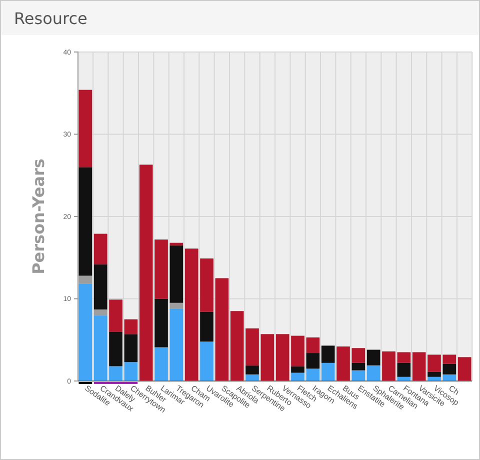 The height and width of the screenshot is (460, 480). I want to click on chart-title: Resource, so click(51, 18).